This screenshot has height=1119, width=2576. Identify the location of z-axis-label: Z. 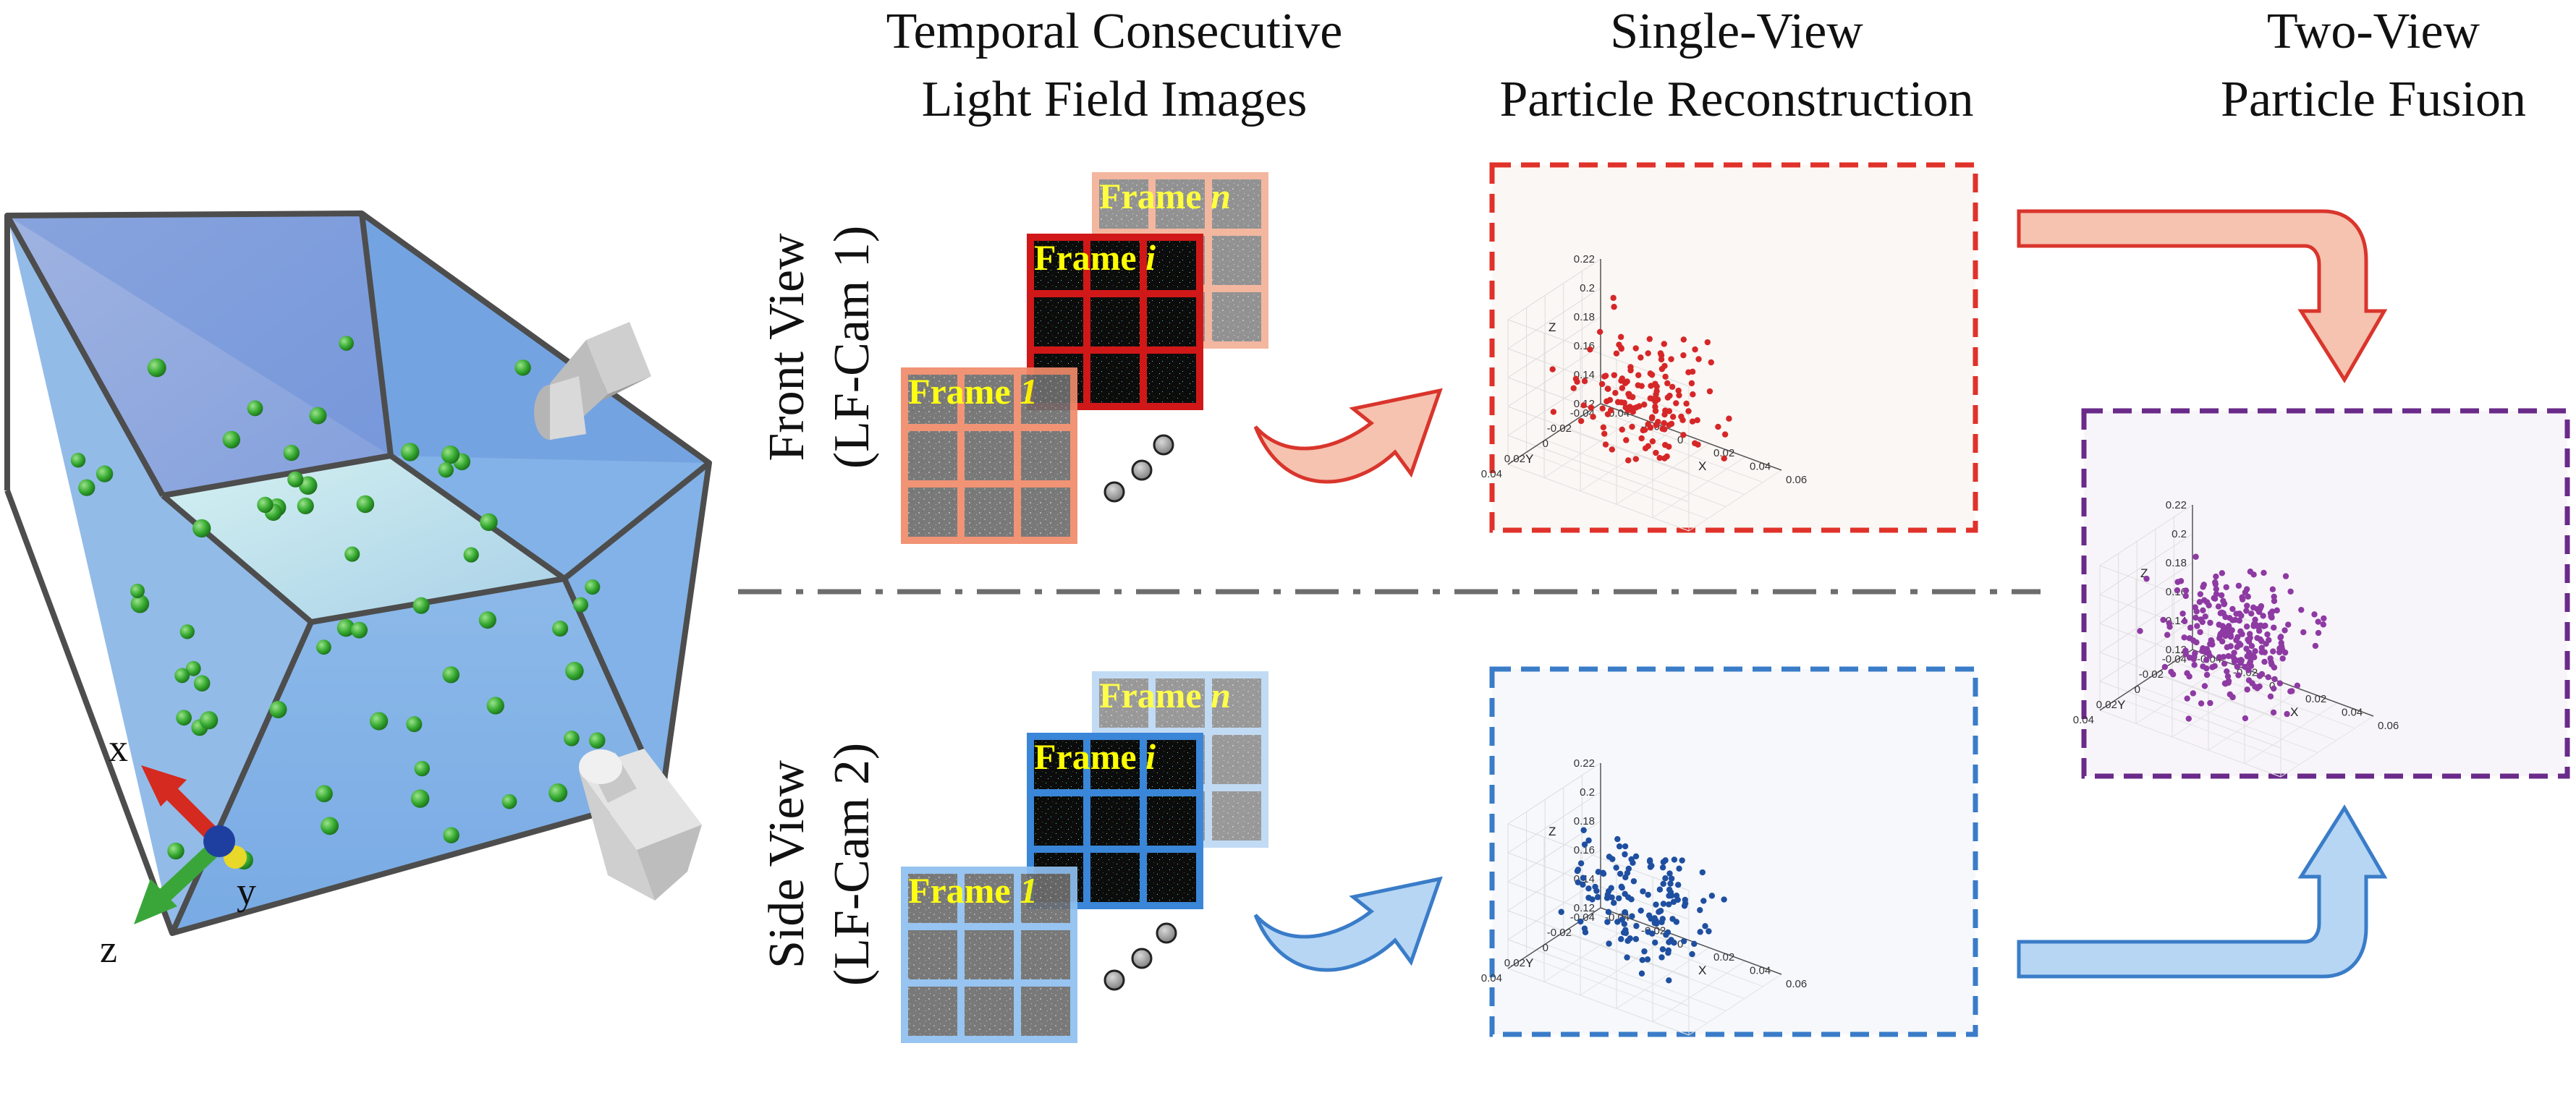
(1552, 831).